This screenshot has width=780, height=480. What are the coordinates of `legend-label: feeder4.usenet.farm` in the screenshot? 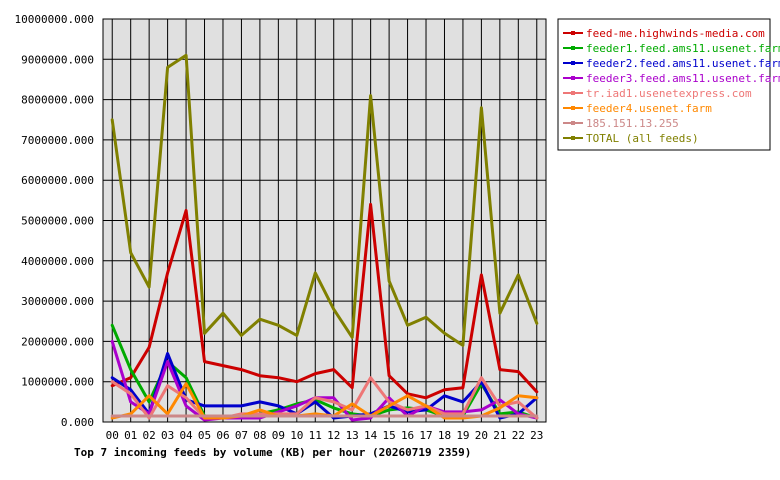 It's located at (649, 108).